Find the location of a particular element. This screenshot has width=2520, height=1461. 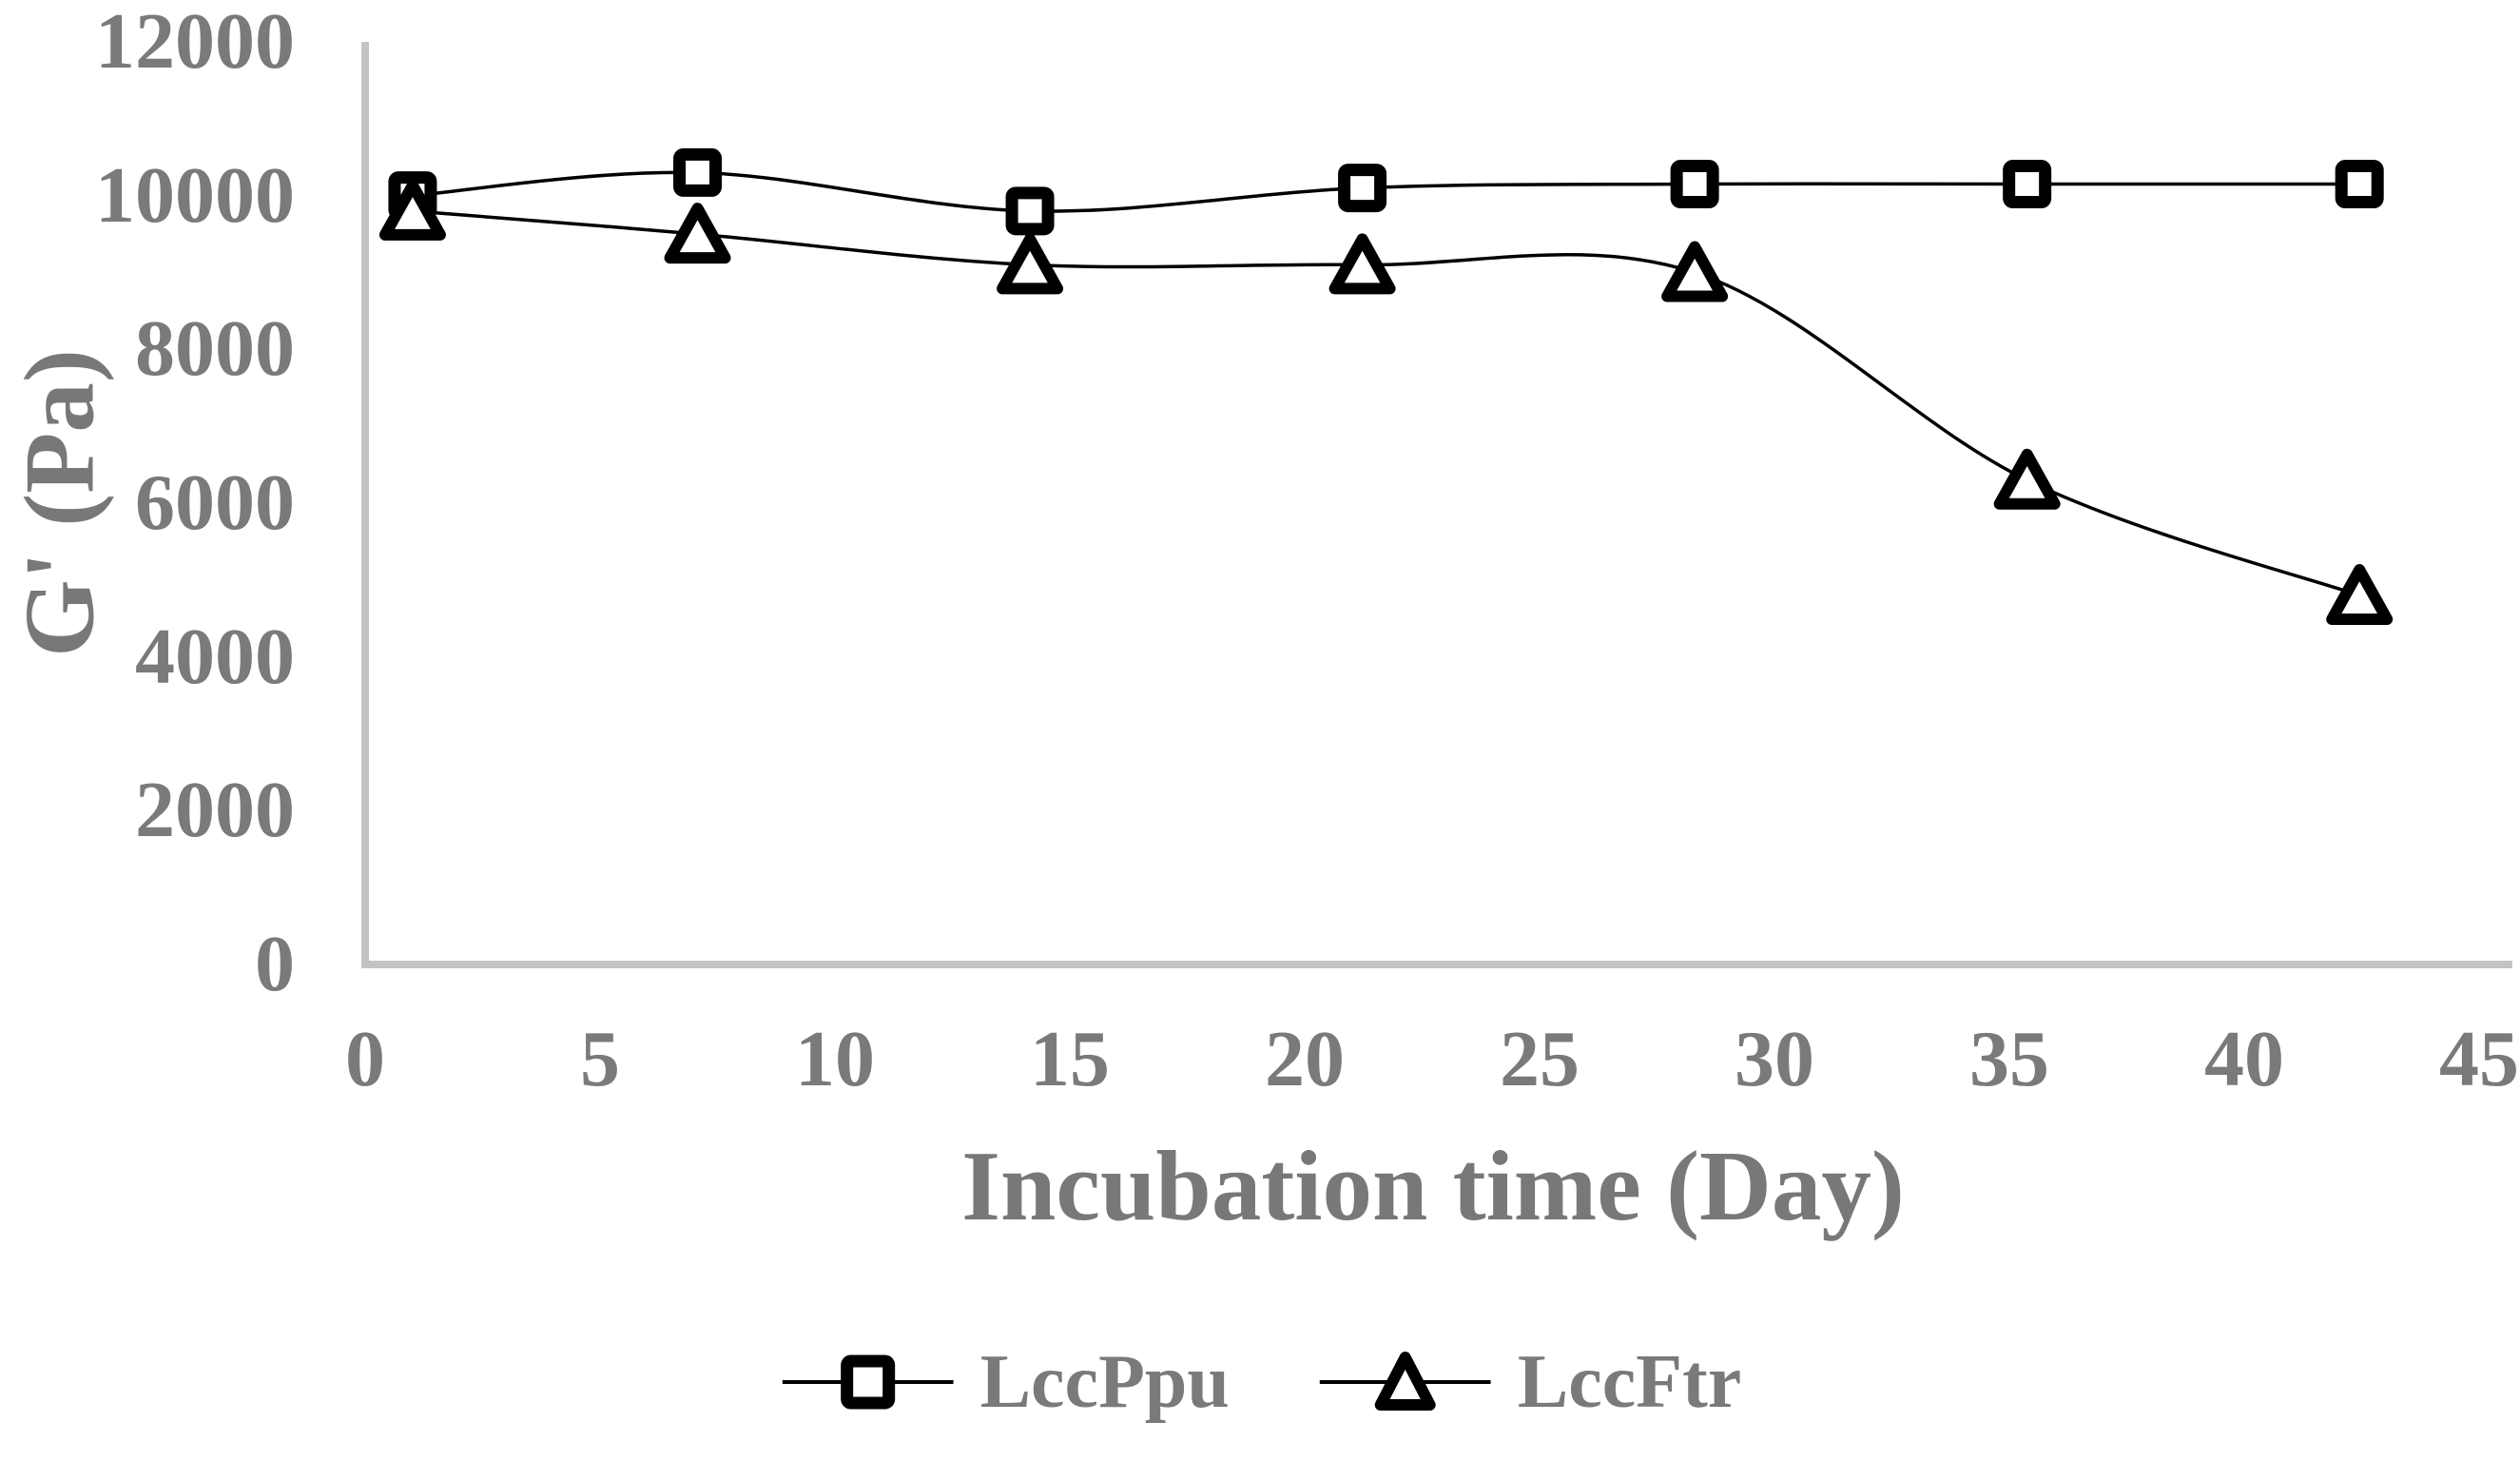

legend: LccPpu LccFtr is located at coordinates (1262, 1382).